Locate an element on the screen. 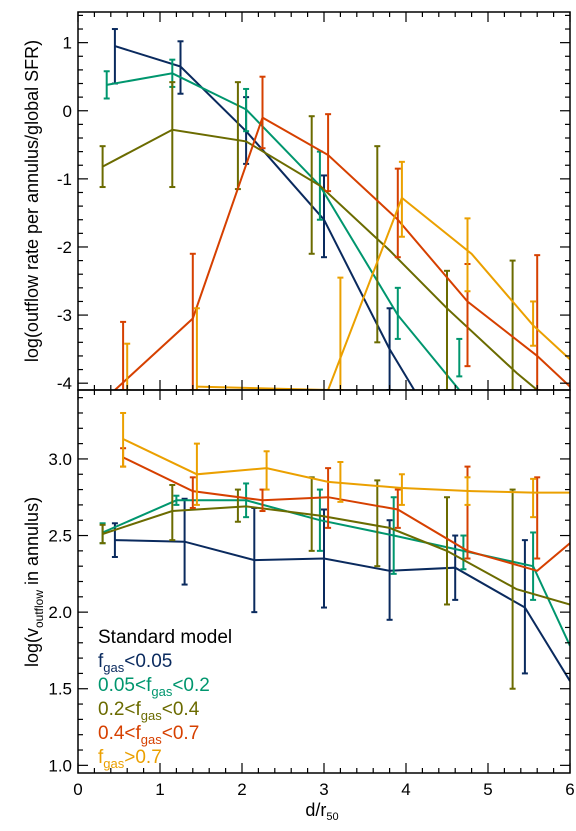 This screenshot has width=576, height=831. top-ytick-label: 1 is located at coordinates (67, 43).